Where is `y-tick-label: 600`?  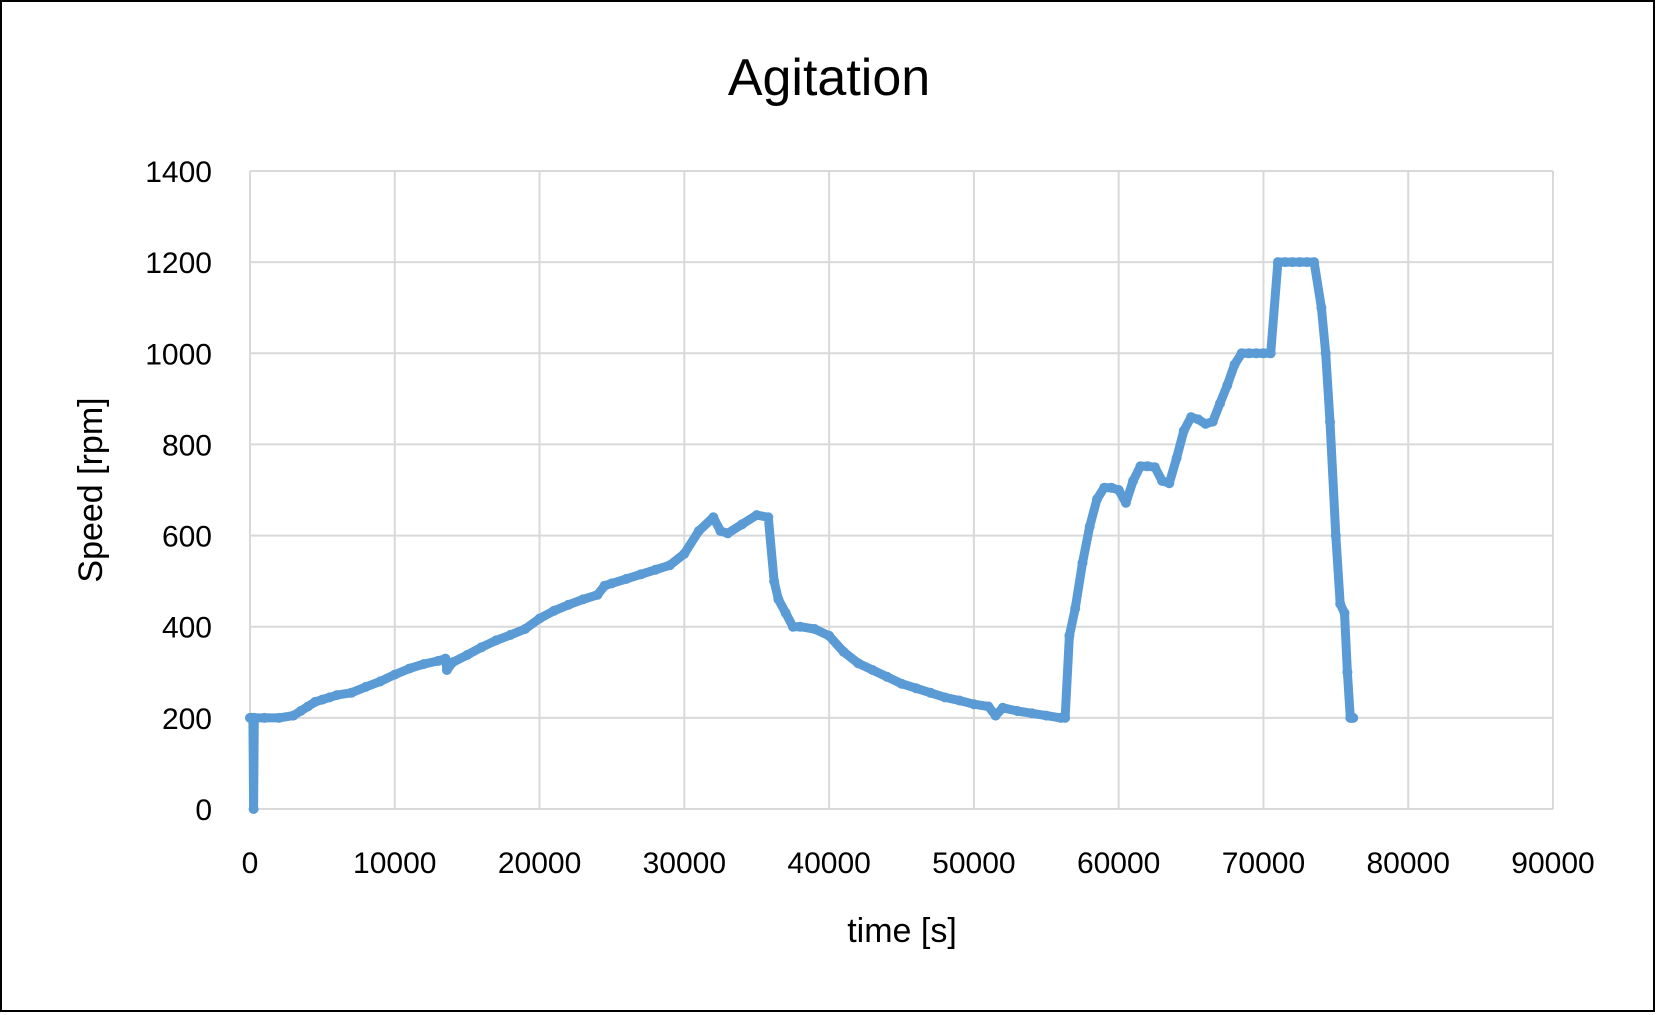 y-tick-label: 600 is located at coordinates (187, 537).